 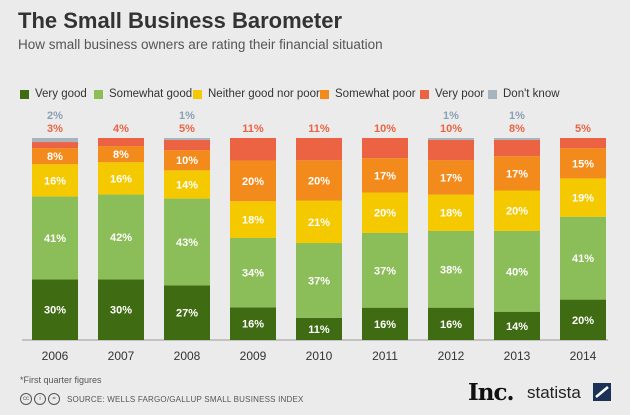 I want to click on bar-segment-very-good-2008, so click(x=187, y=312).